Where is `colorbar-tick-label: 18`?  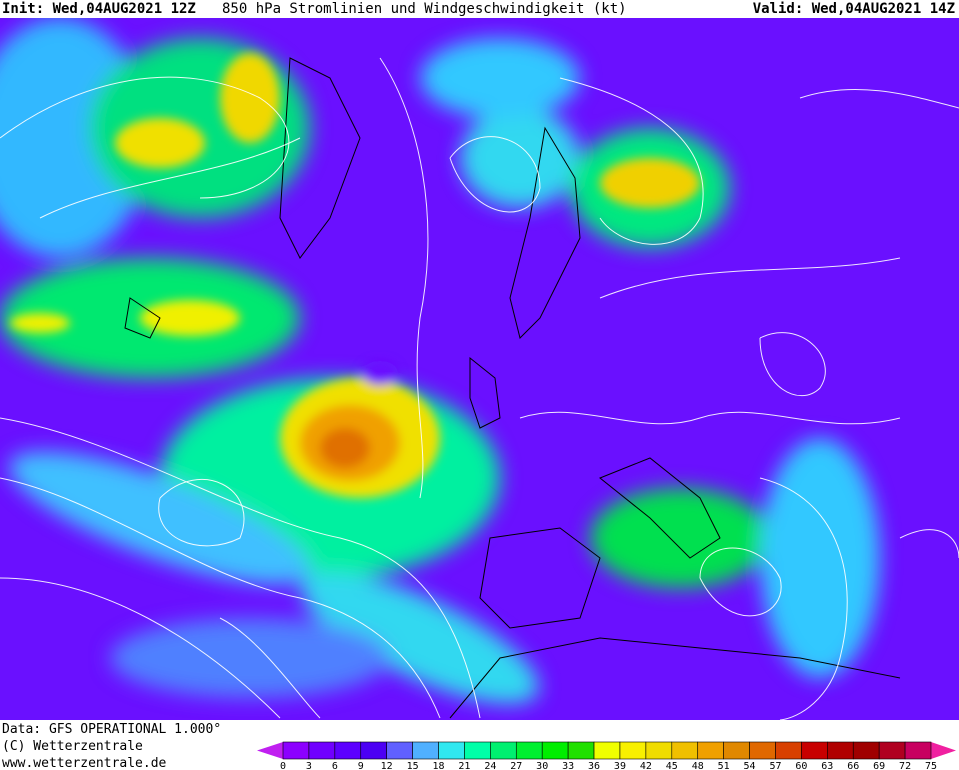 colorbar-tick-label: 18 is located at coordinates (438, 765).